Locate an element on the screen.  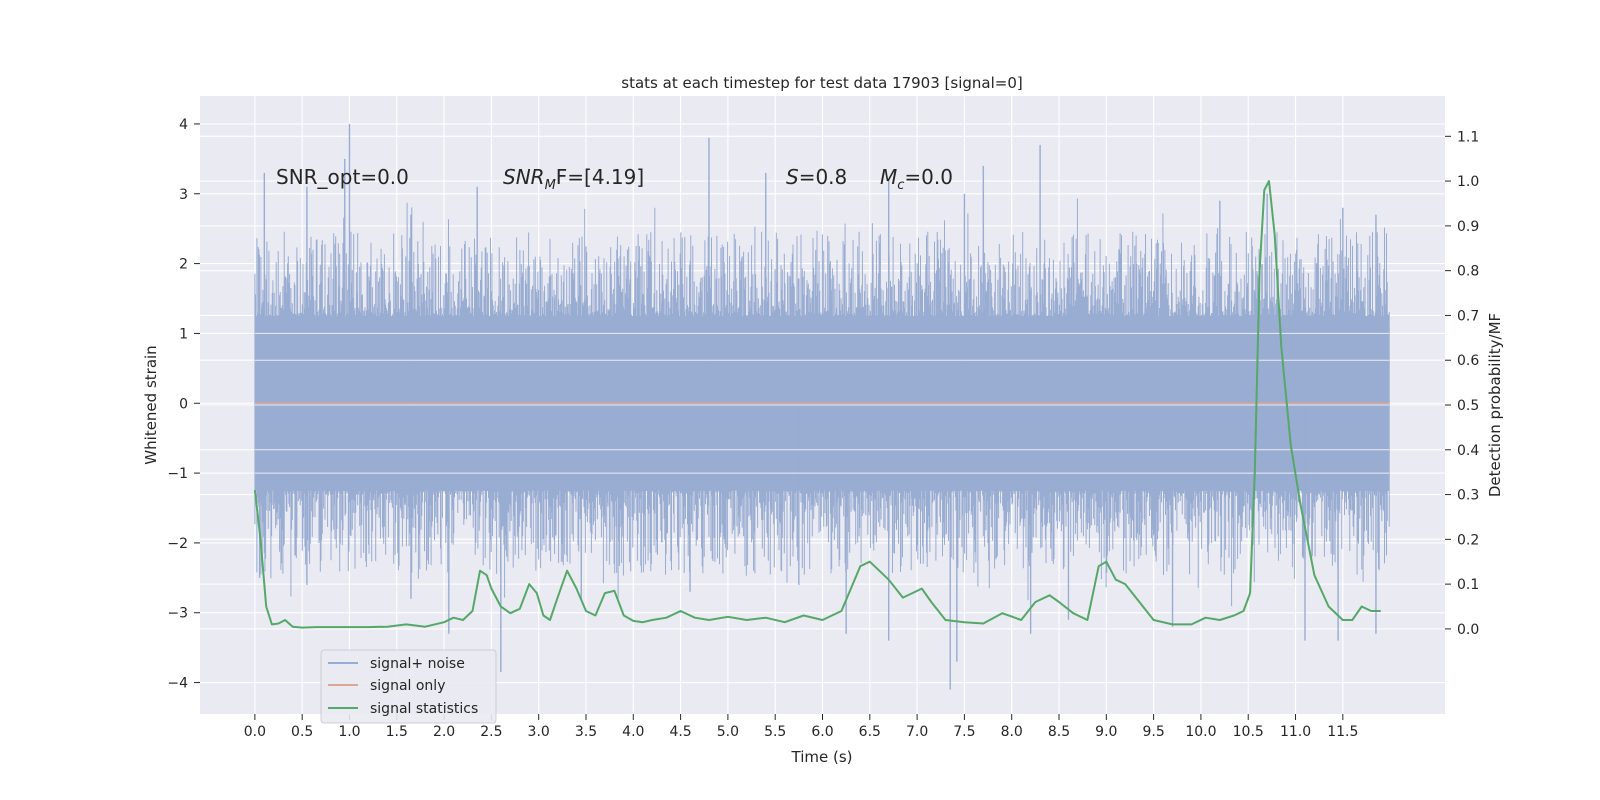
legend-label-signal-noise: signal+ noise is located at coordinates (417, 664).